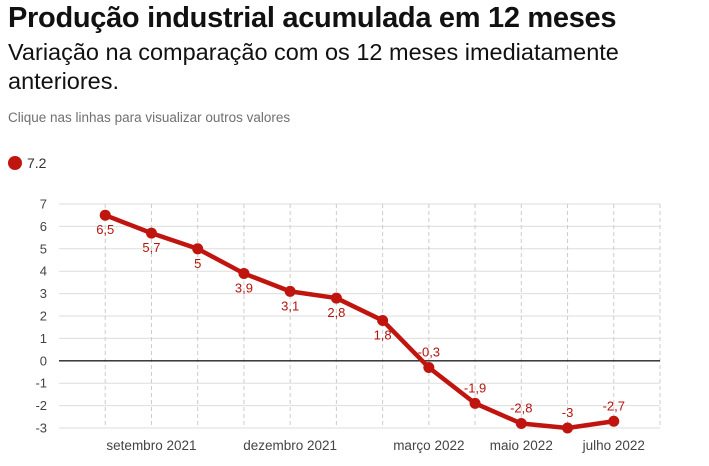 This screenshot has width=709, height=466. Describe the element at coordinates (43, 248) in the screenshot. I see `y-tick-label: 5` at that location.